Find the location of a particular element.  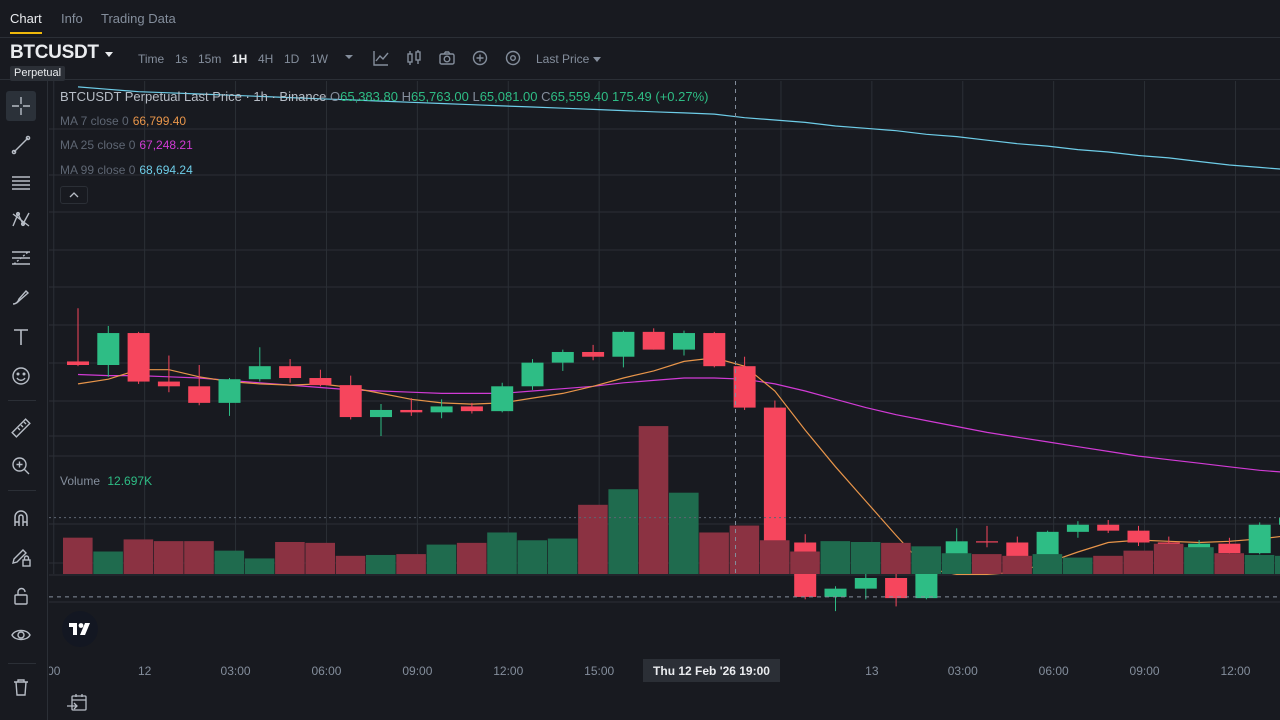

brush-tool is located at coordinates (21, 297).